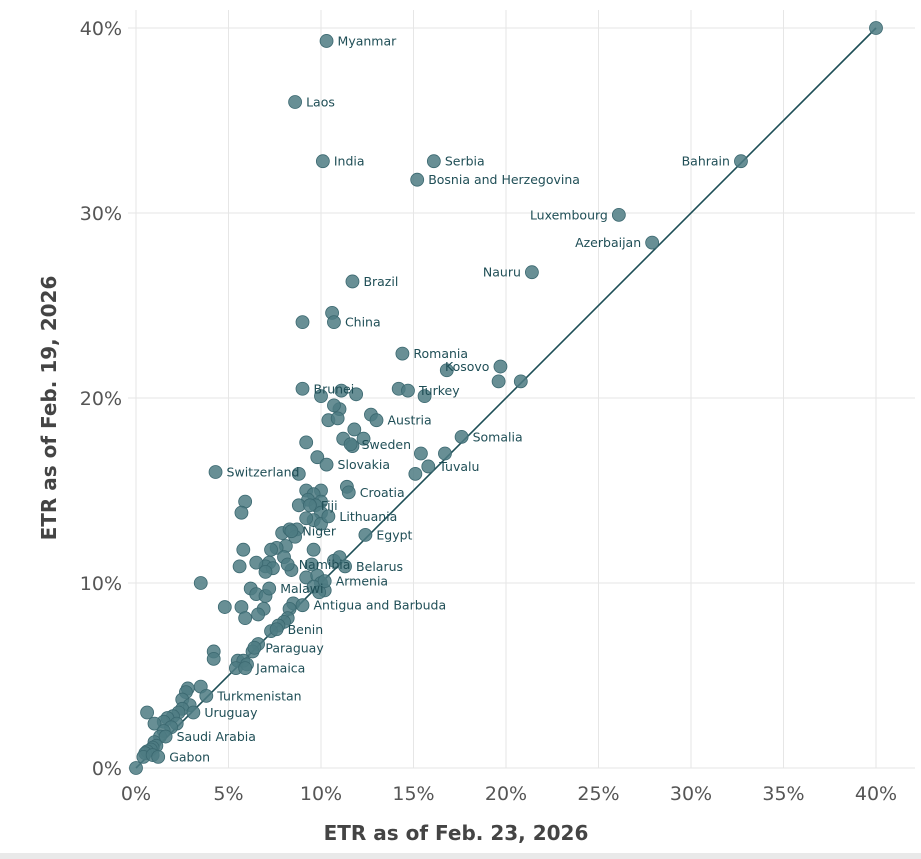  What do you see at coordinates (49, 408) in the screenshot?
I see `y-axis-title: ETR as of Feb. 19, 2026` at bounding box center [49, 408].